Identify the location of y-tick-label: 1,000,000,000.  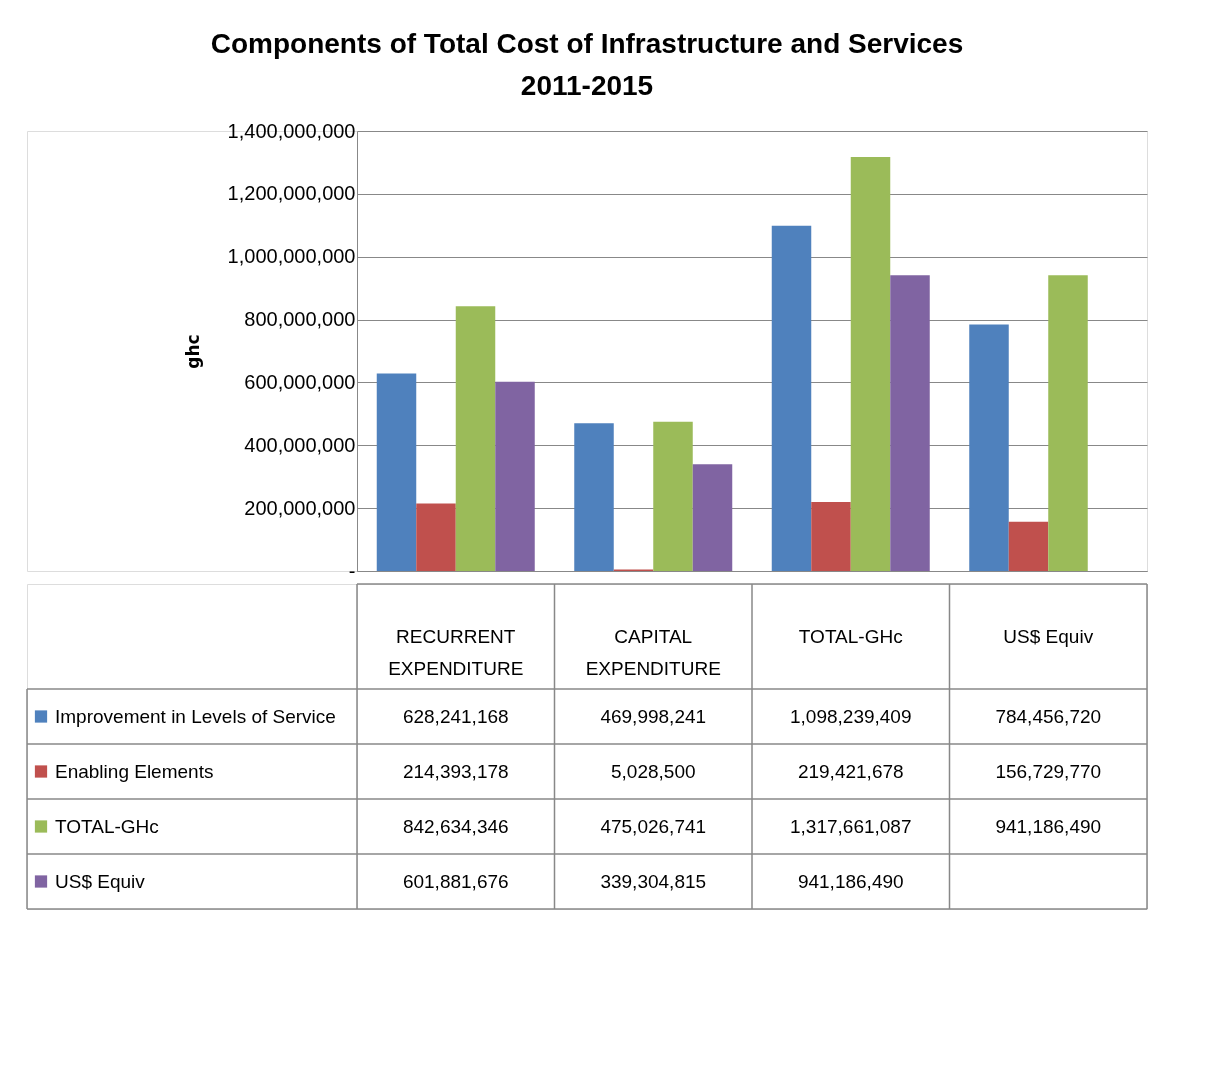
(291, 256).